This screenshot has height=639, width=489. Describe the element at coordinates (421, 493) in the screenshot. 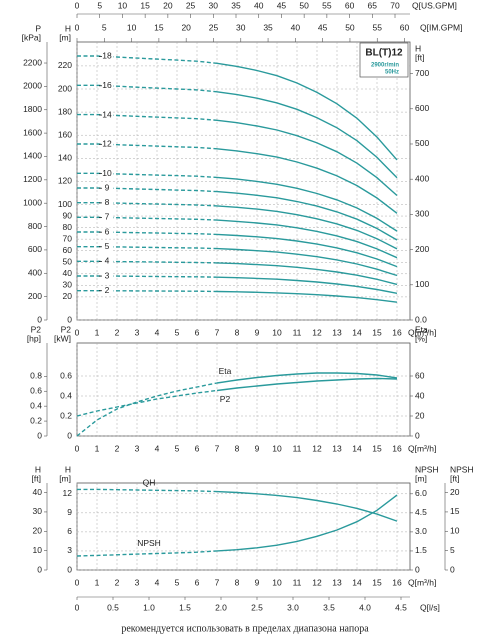

I see `y2-tick-label: 6.0` at that location.